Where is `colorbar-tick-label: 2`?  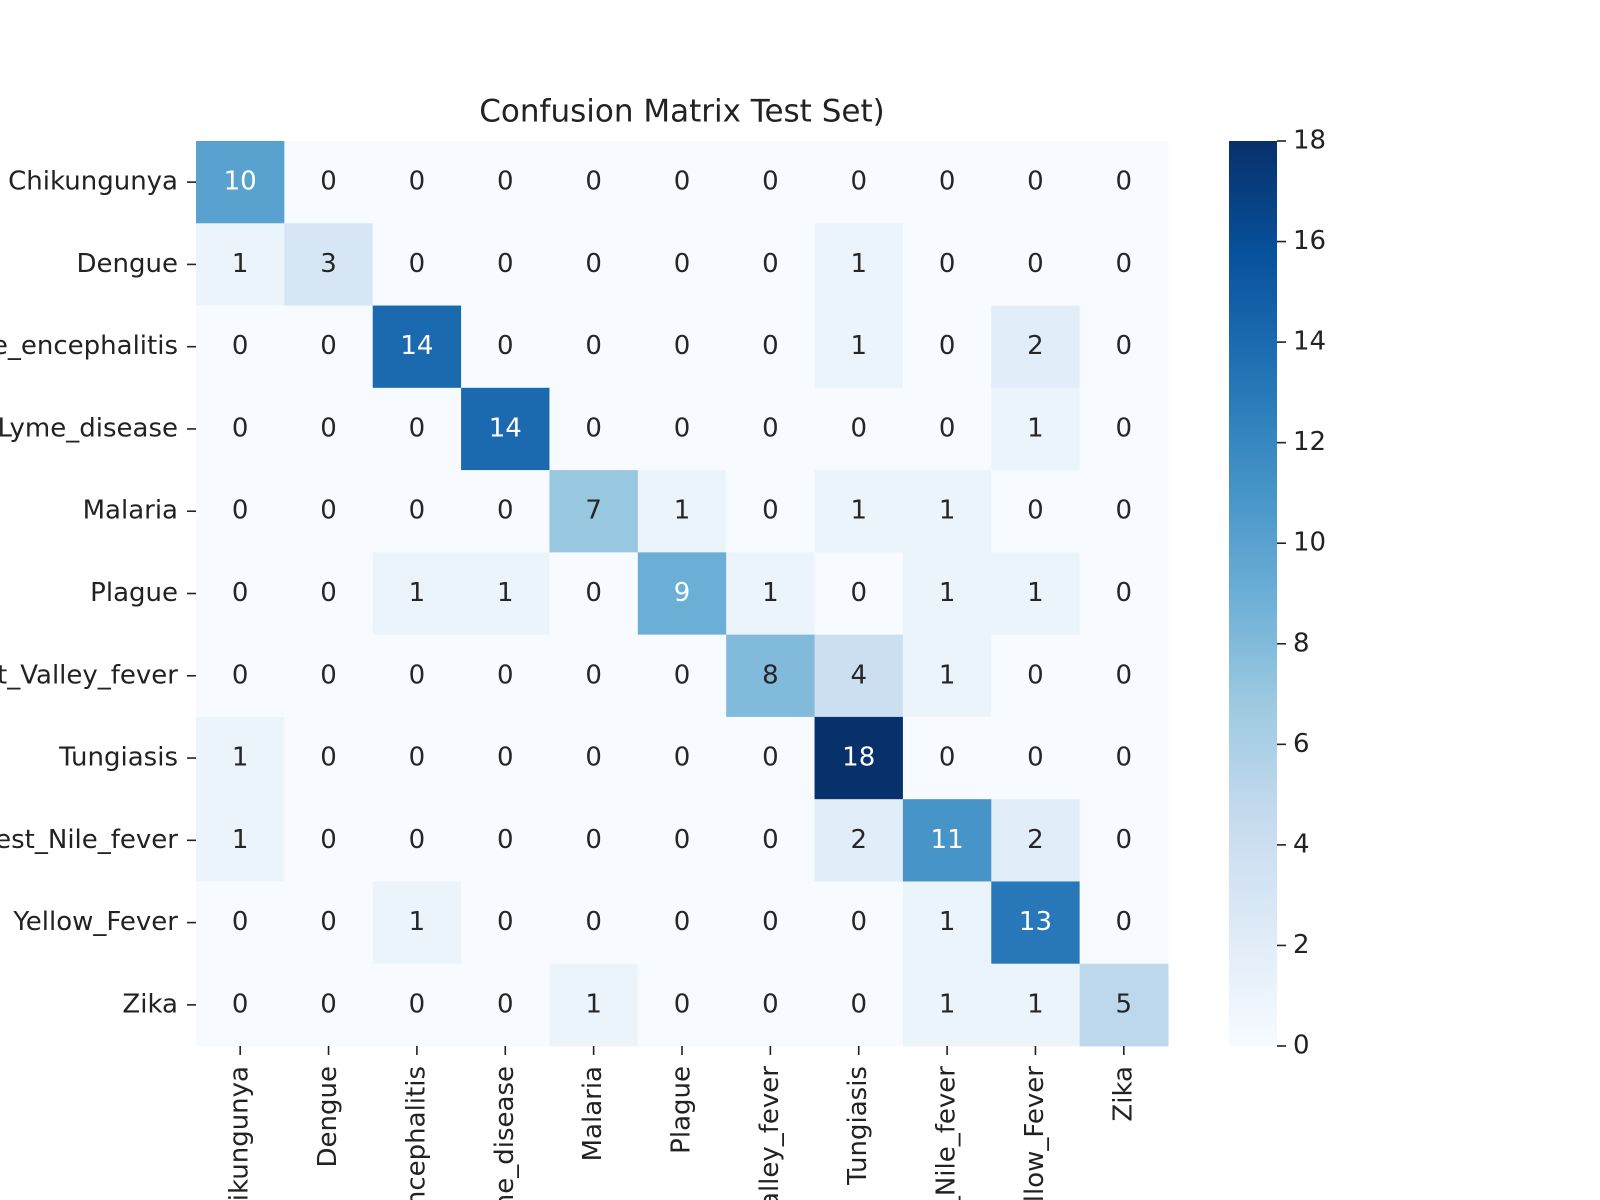
colorbar-tick-label: 2 is located at coordinates (1301, 945).